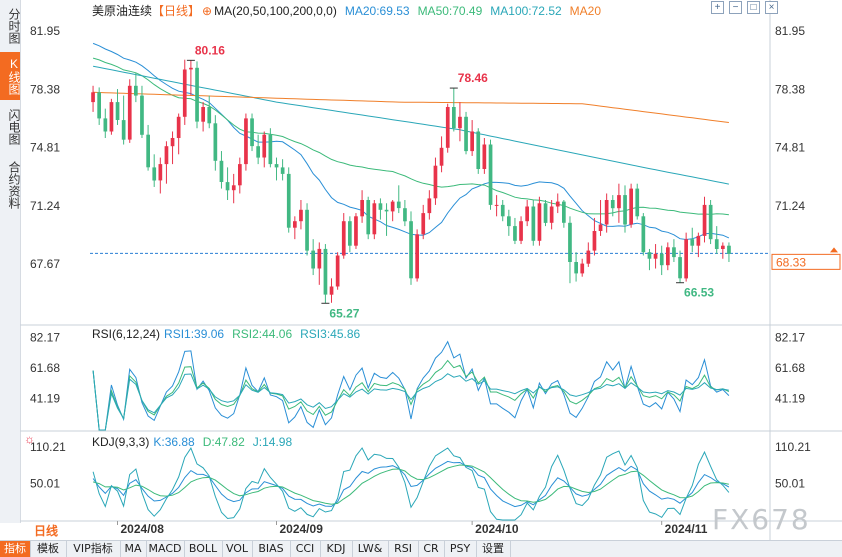 The width and height of the screenshot is (842, 557). What do you see at coordinates (203, 549) in the screenshot?
I see `indicator-tab-5: BOLL` at bounding box center [203, 549].